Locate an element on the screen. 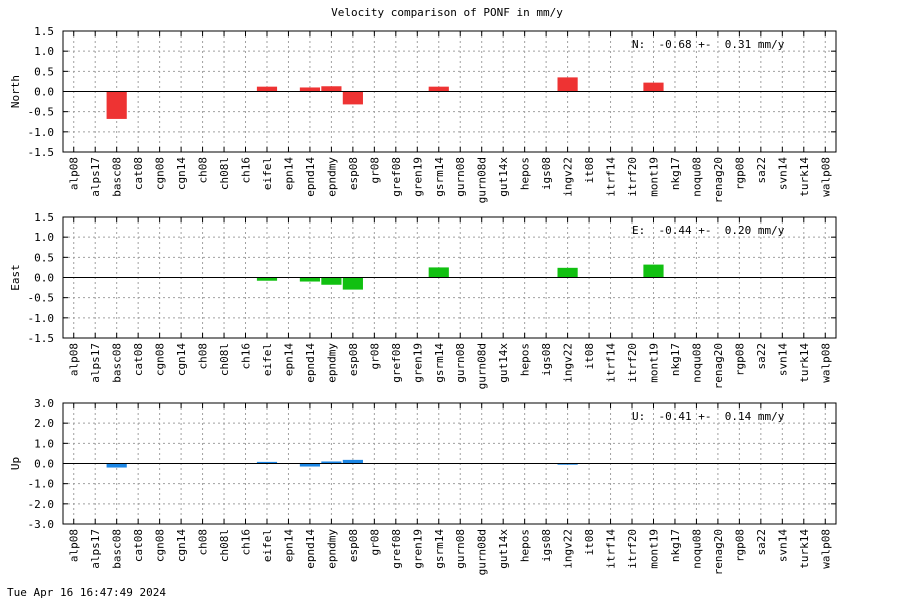 The width and height of the screenshot is (900, 600). y-tick-label: 2.0 is located at coordinates (44, 423).